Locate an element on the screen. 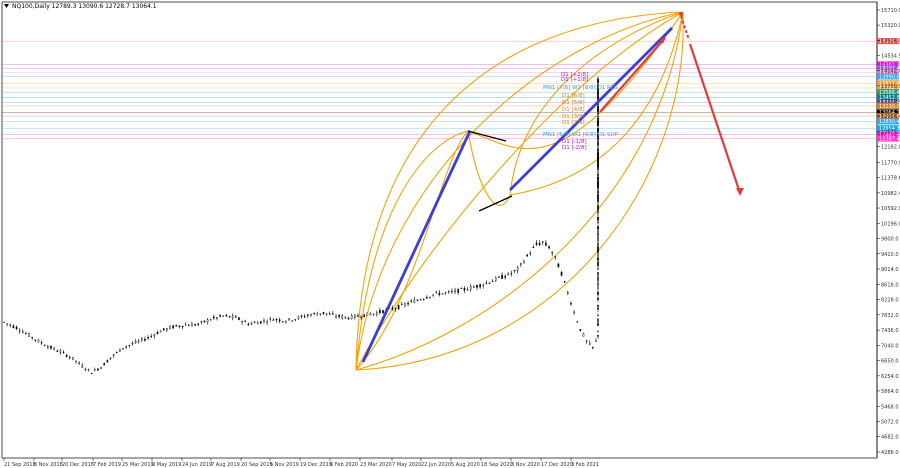 The image size is (900, 468). fib-label: D1 [5/8] is located at coordinates (573, 103).